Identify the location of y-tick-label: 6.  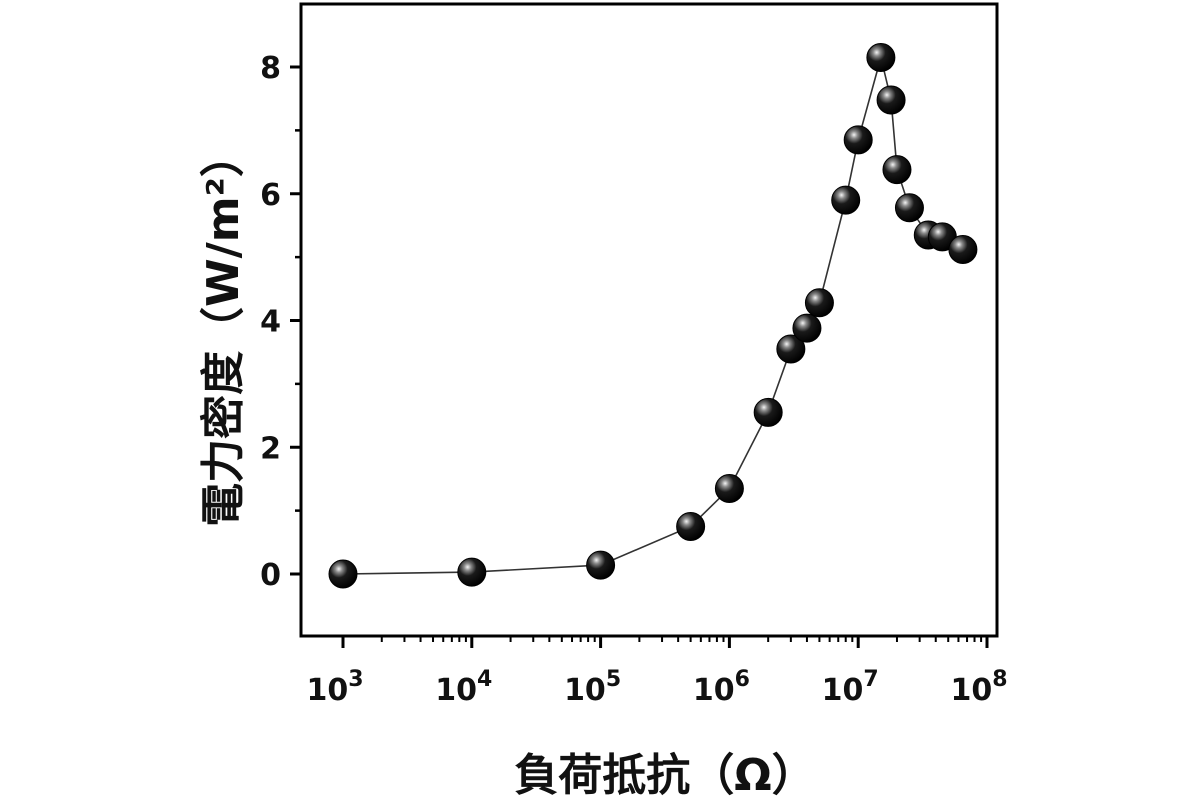
(270, 195).